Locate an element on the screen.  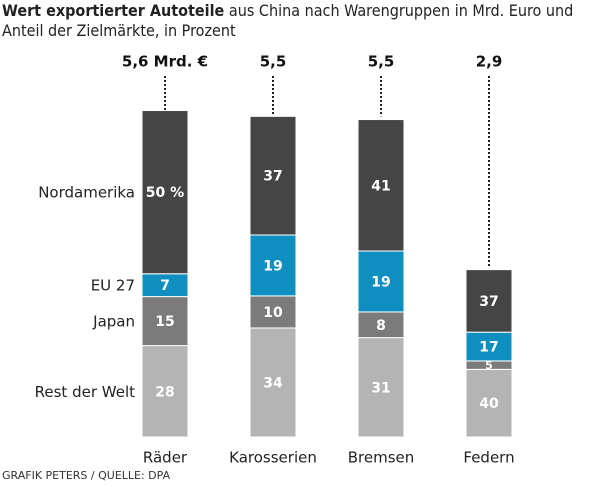
data-label: 31 is located at coordinates (380, 388).